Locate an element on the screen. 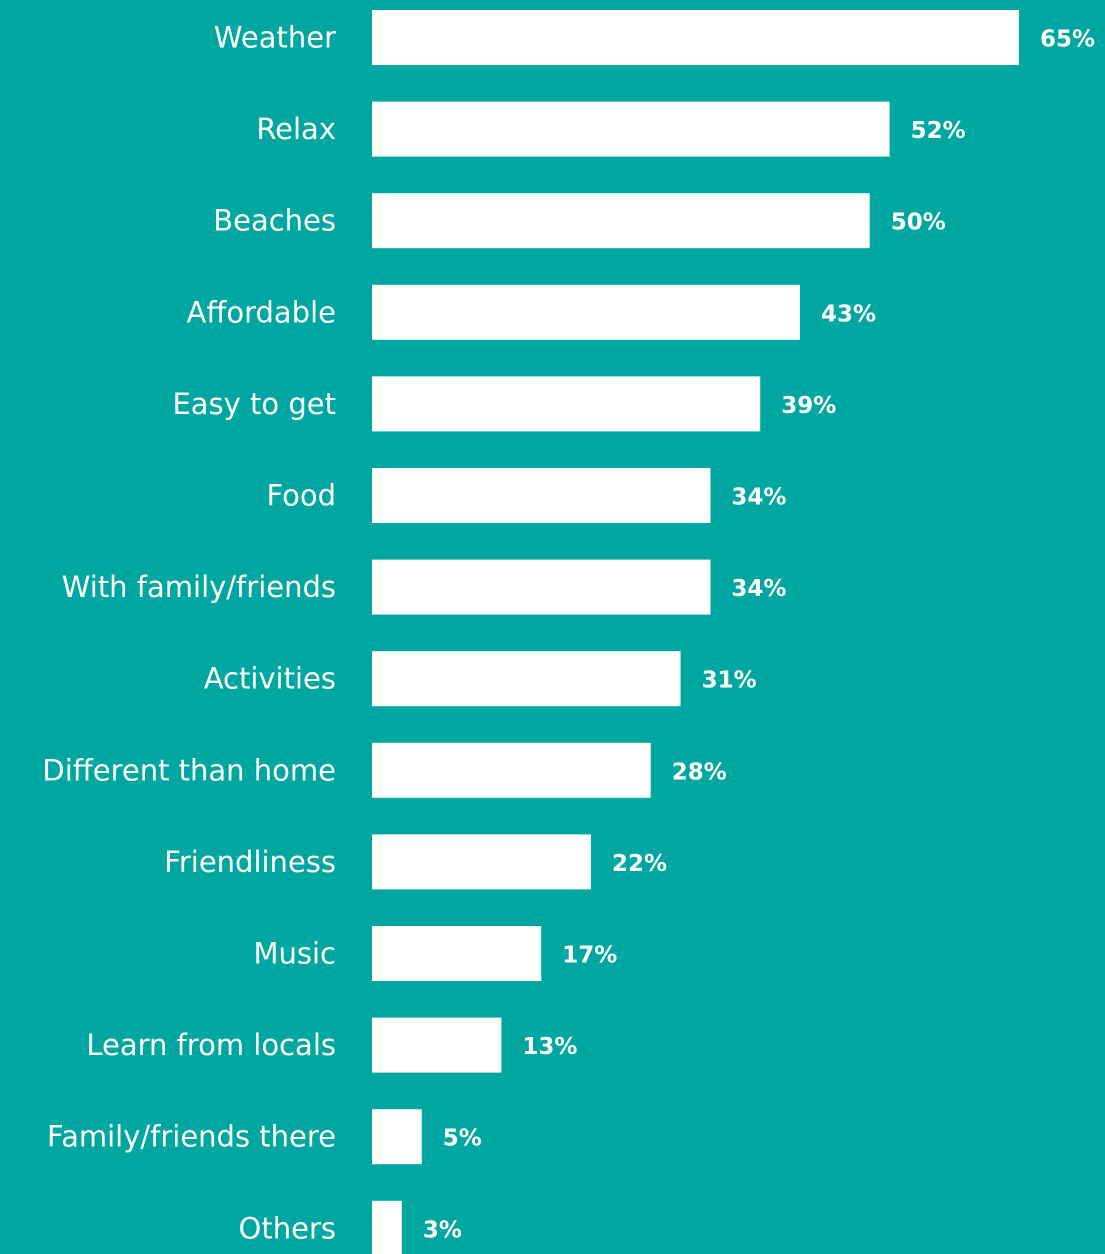 This screenshot has width=1105, height=1254. value-label: 39% is located at coordinates (808, 406).